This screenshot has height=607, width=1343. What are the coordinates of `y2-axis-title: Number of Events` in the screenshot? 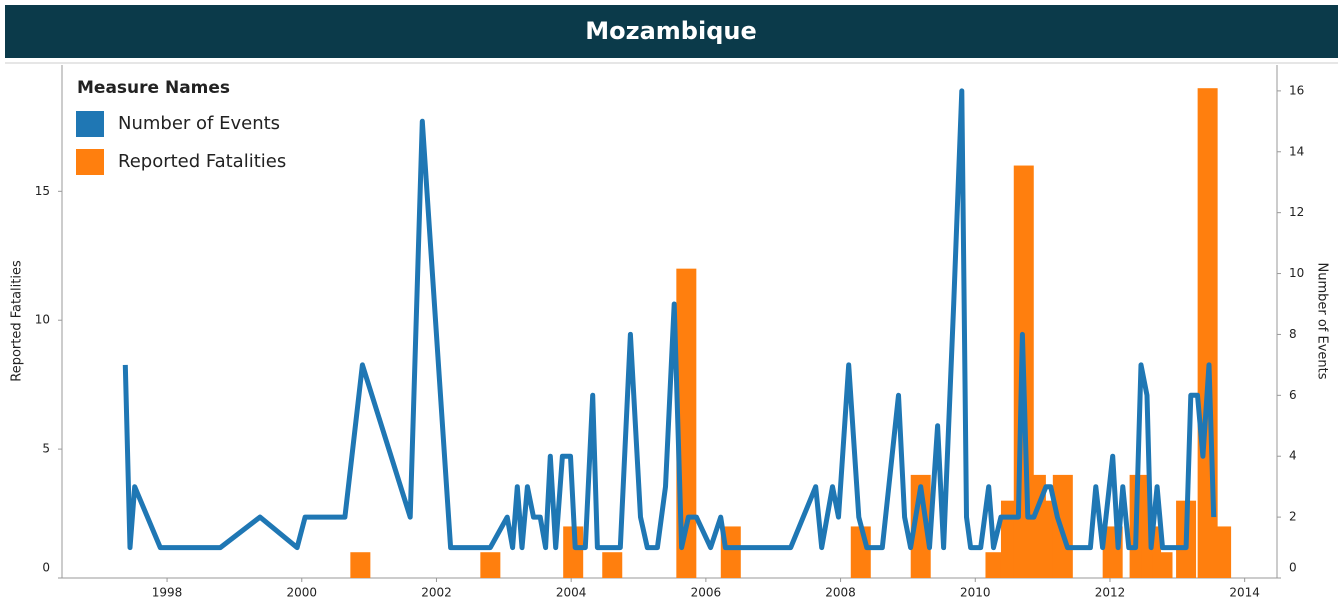 It's located at (1322, 320).